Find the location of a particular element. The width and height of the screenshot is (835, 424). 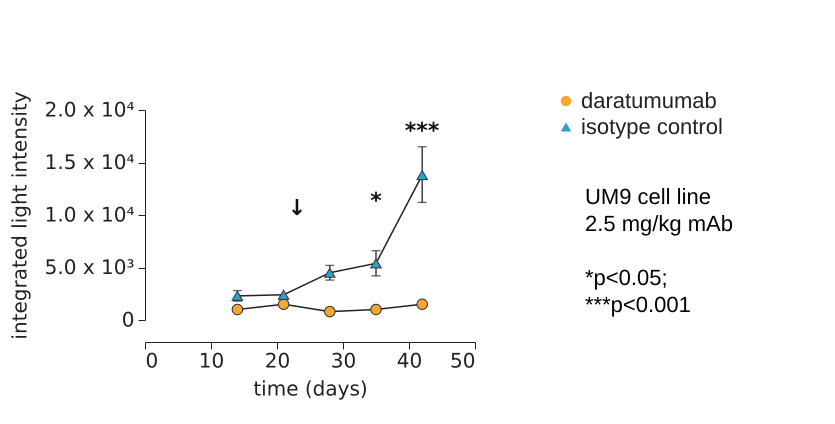

y-tick-label: 5.0 x 10³ is located at coordinates (89, 267).